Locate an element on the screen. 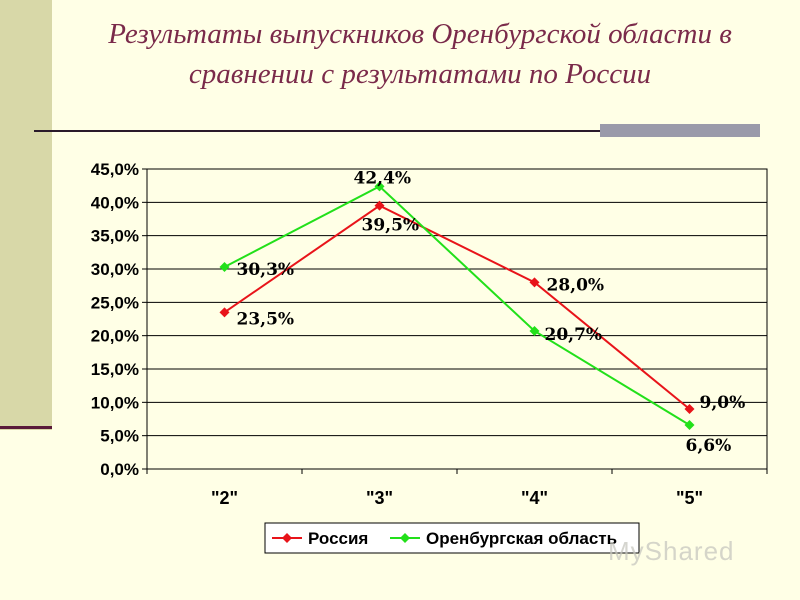 This screenshot has height=600, width=800. chart-legend: Россия Оренбургская область is located at coordinates (452, 538).